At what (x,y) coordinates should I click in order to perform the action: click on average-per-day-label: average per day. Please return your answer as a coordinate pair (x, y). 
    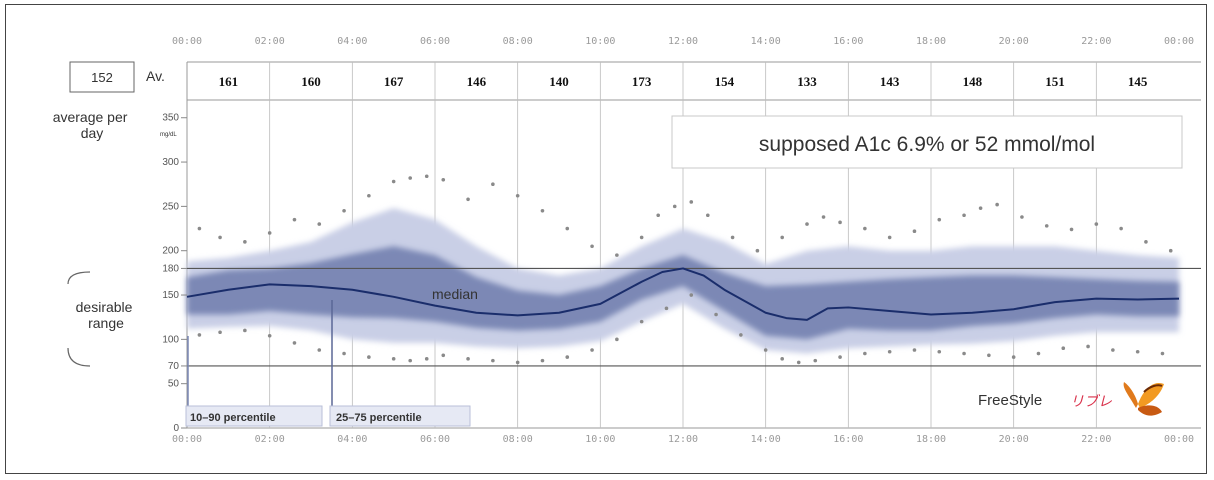
    Looking at the image, I should click on (92, 125).